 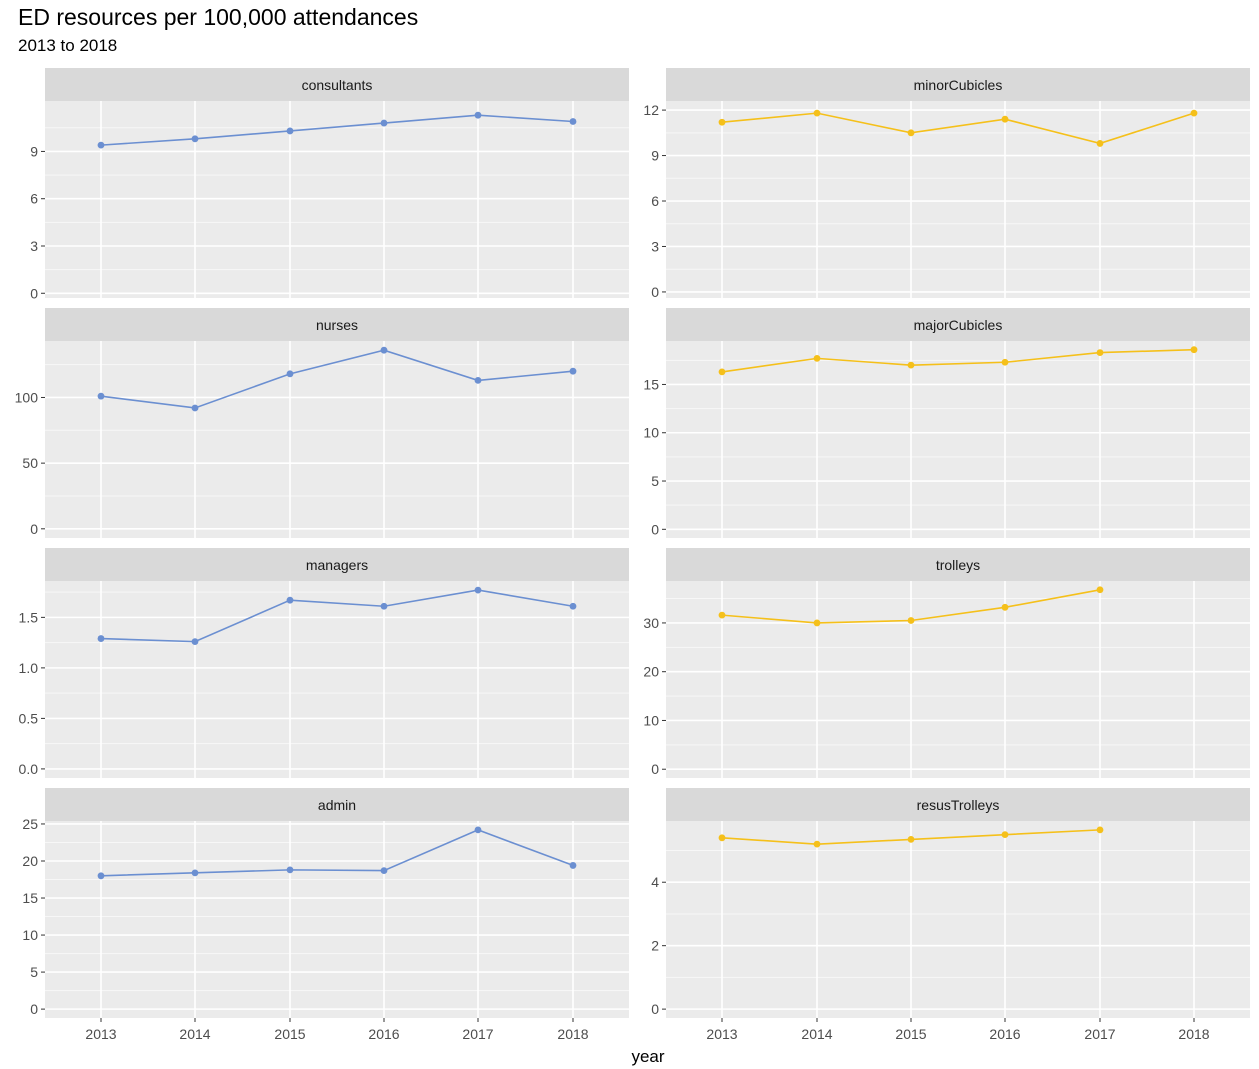 I want to click on y-tick-label: 2, so click(x=655, y=946).